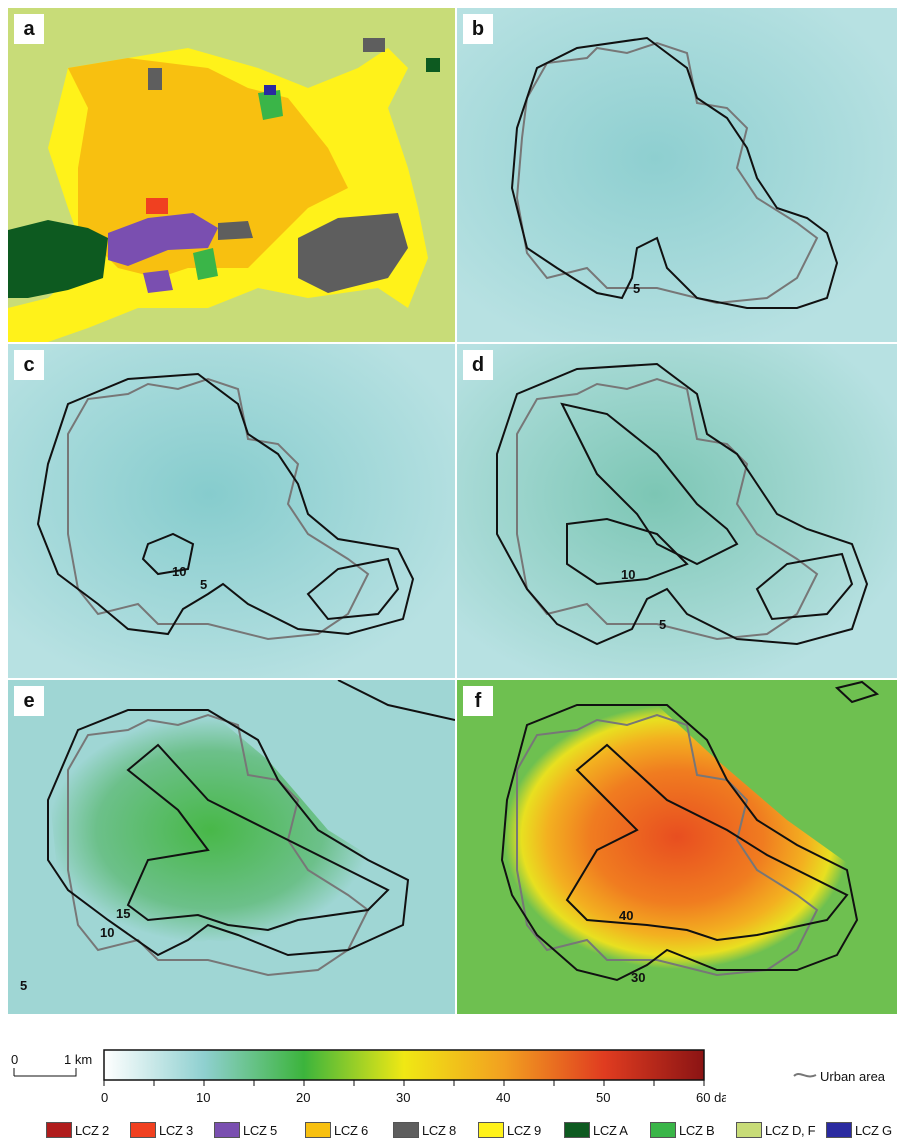  Describe the element at coordinates (29, 365) in the screenshot. I see `panel-label: c` at that location.